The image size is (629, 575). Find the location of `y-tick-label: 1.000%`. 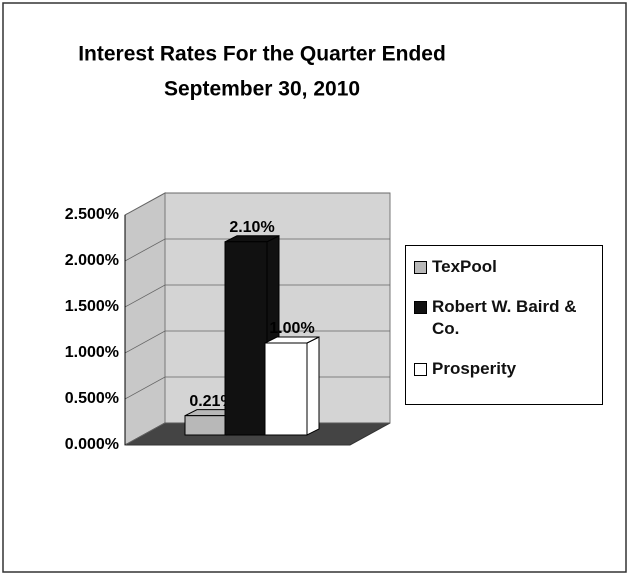

y-tick-label: 1.000% is located at coordinates (92, 352).